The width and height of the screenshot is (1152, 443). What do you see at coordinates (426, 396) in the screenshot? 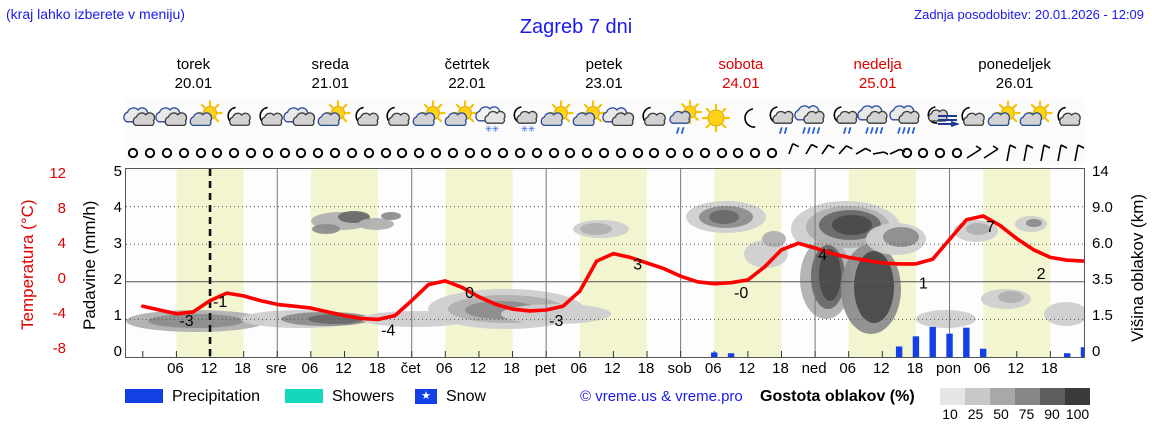
I see `snow-swatch` at bounding box center [426, 396].